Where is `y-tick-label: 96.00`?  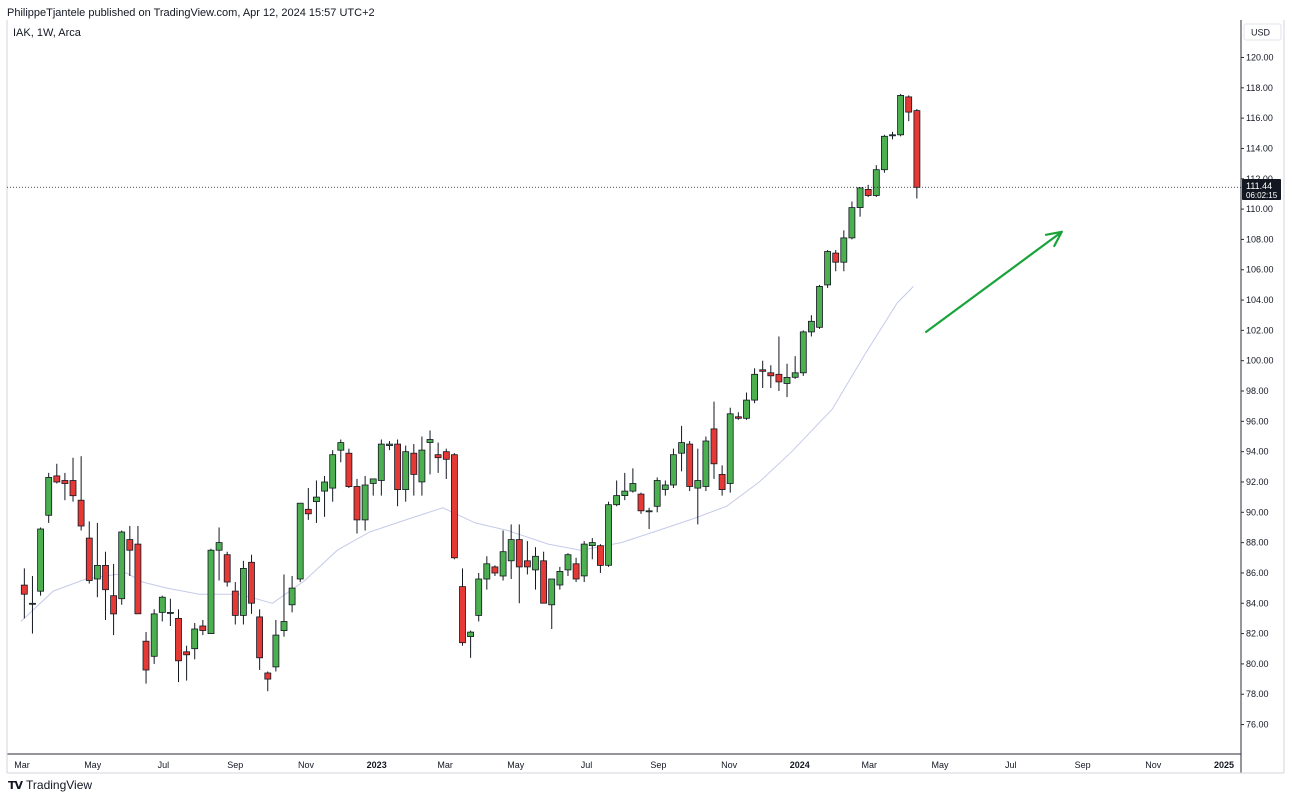
y-tick-label: 96.00 is located at coordinates (1257, 421).